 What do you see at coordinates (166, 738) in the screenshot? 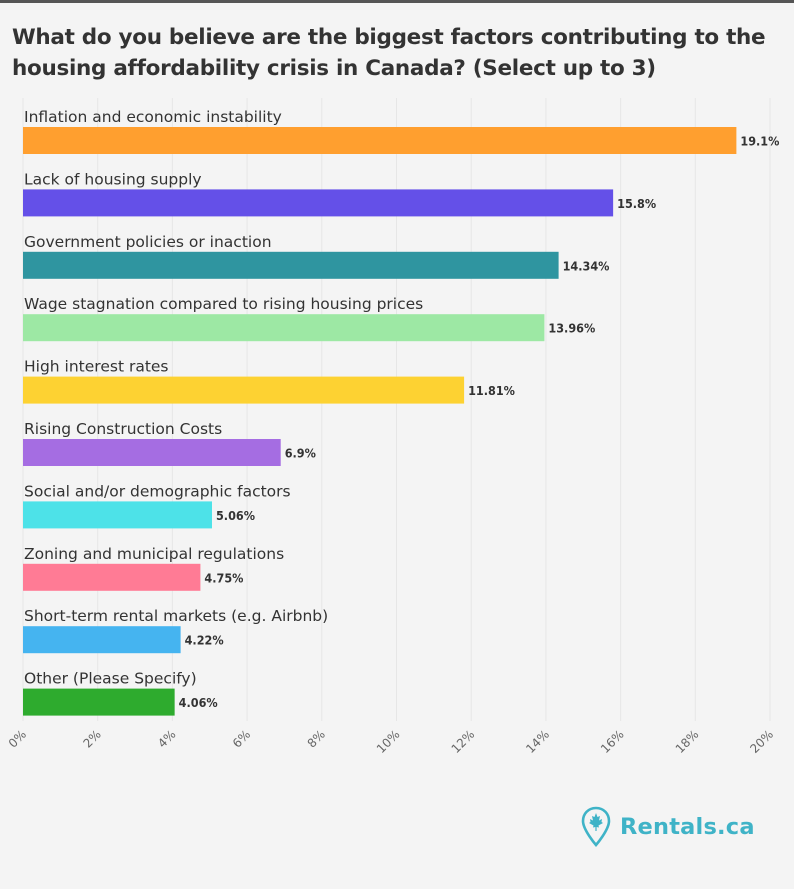
I see `x-tick-label: 4%` at bounding box center [166, 738].